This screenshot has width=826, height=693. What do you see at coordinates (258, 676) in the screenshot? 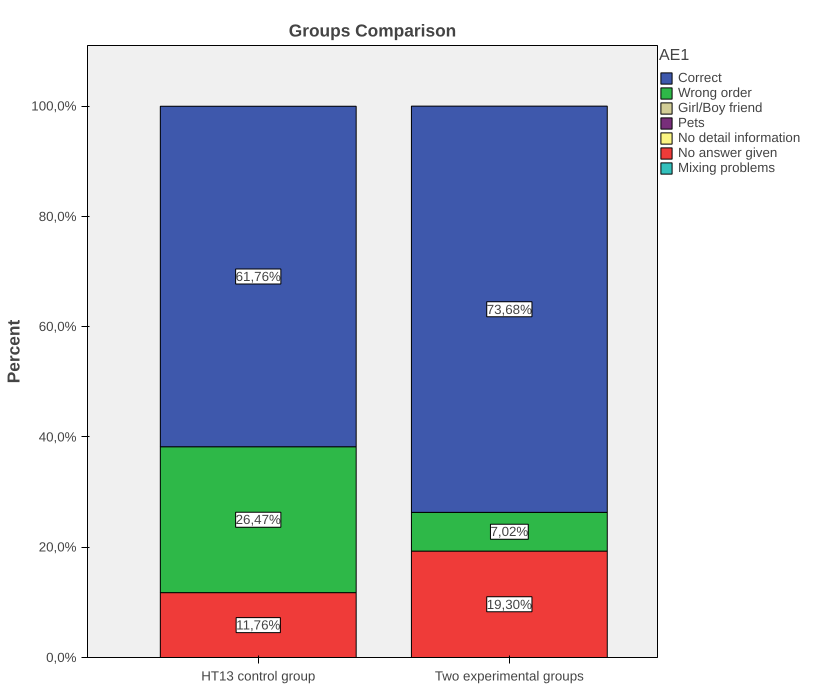
I see `x-tick-label: HT13 control group` at bounding box center [258, 676].